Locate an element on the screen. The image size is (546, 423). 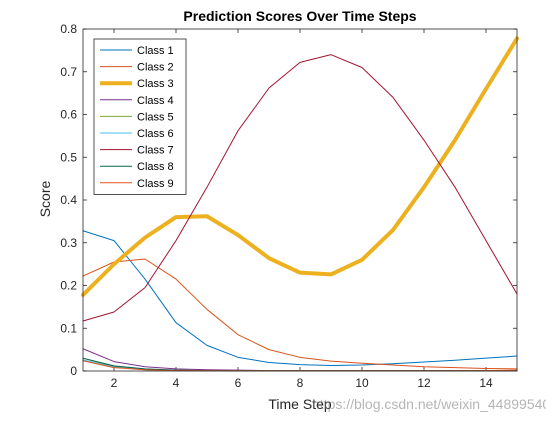
y-tick-label: 0.2 is located at coordinates (68, 286).